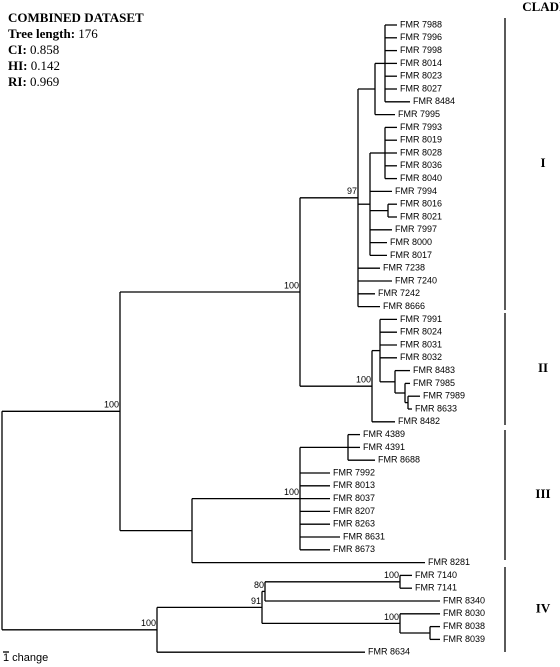 The image size is (560, 667). I want to click on taxon-label: FMR 7141, so click(436, 588).